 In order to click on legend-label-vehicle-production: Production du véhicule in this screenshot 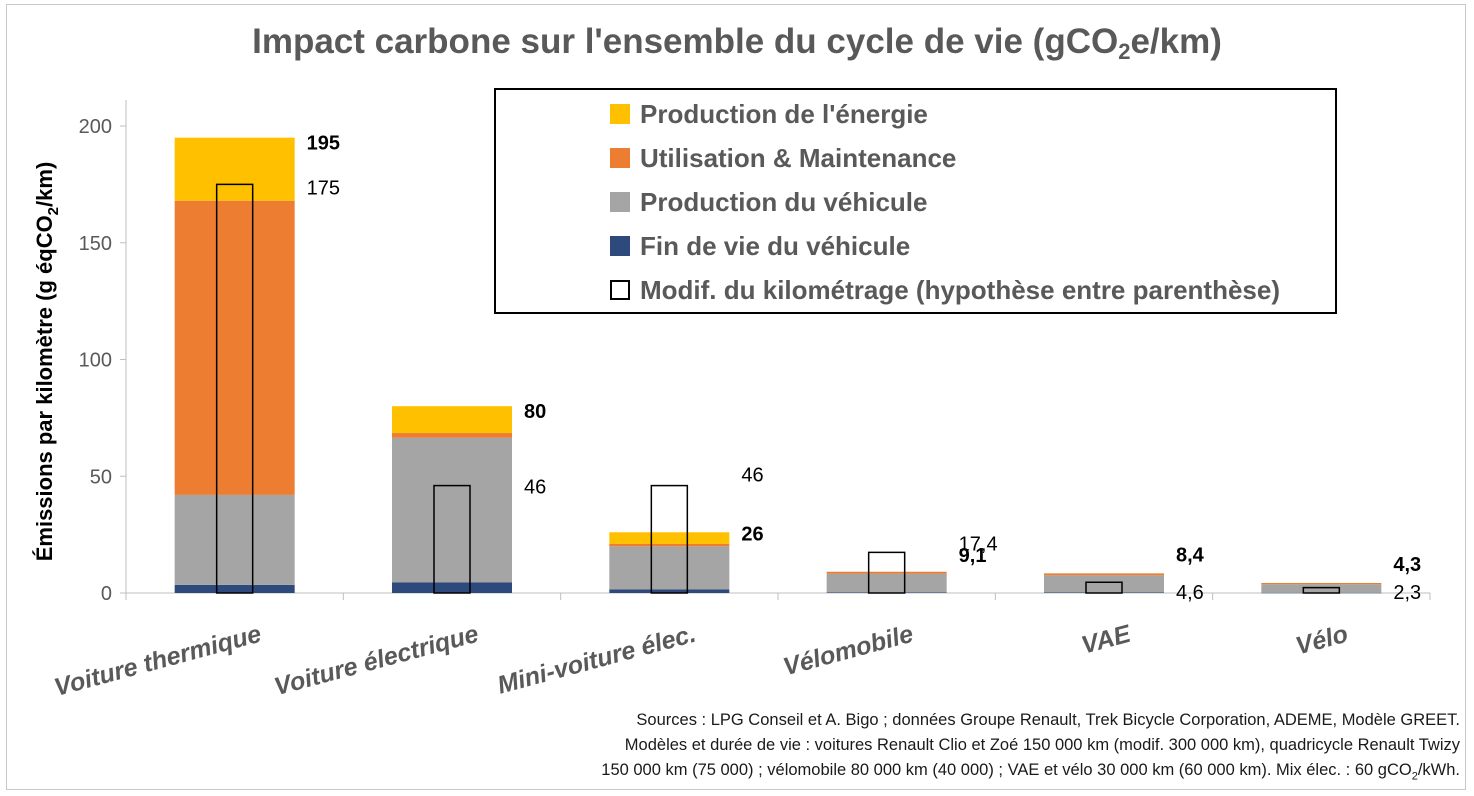, I will do `click(784, 201)`.